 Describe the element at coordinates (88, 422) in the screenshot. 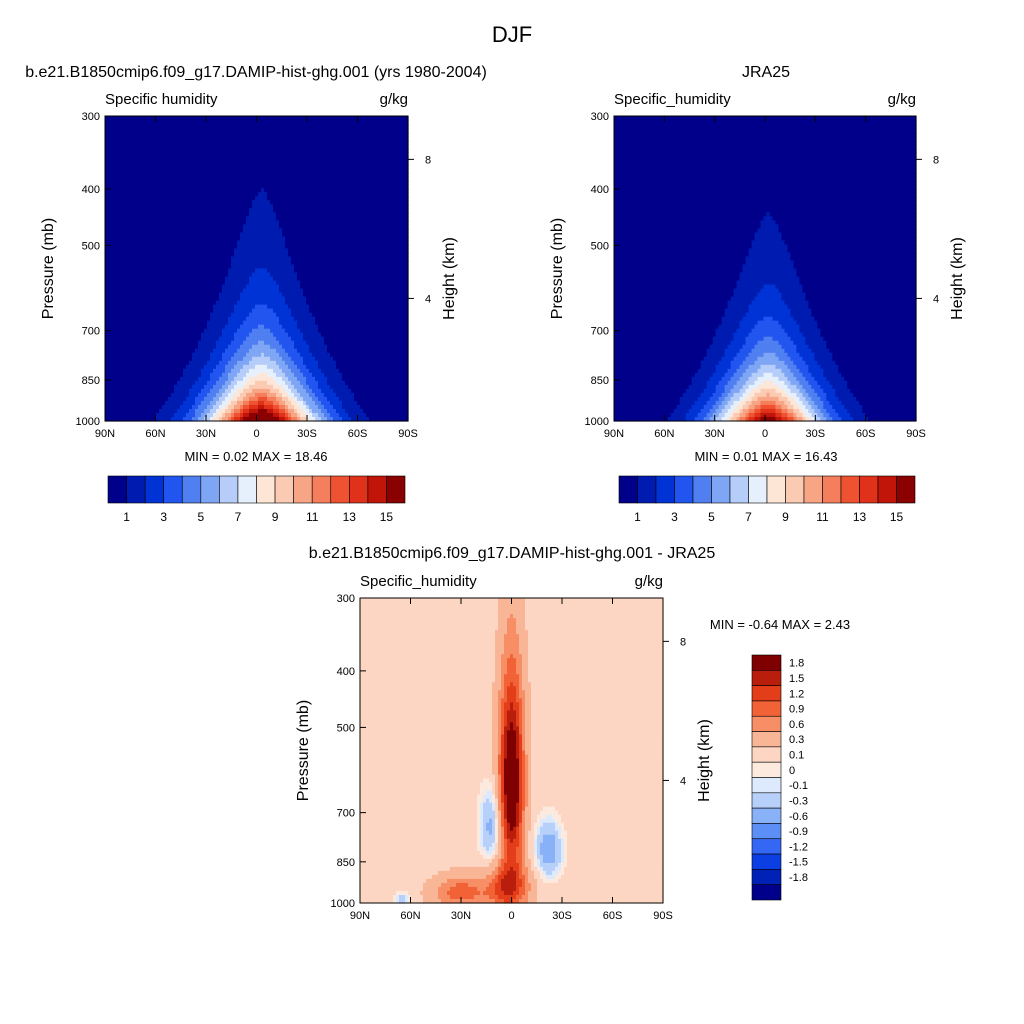

I see `panel-1-y-tick-label: 1000` at that location.